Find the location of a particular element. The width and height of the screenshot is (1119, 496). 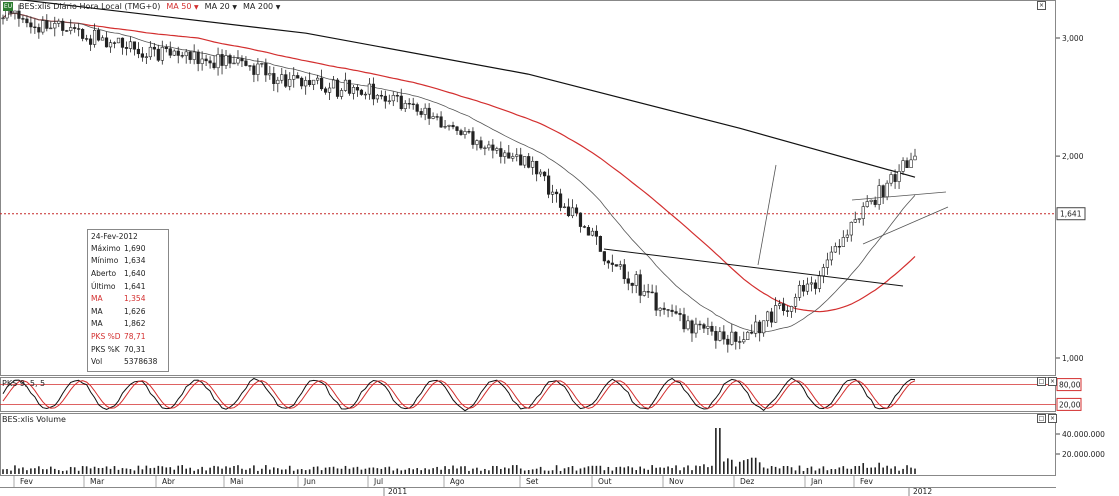

price-tick-label: 3,000 is located at coordinates (1073, 38).